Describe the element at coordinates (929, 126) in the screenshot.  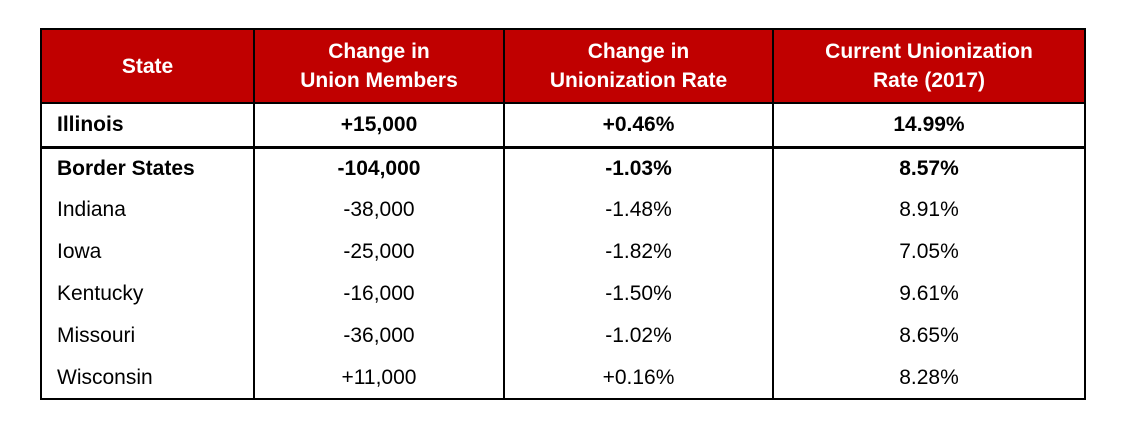
I see `current-rate-cell: 14.99%` at that location.